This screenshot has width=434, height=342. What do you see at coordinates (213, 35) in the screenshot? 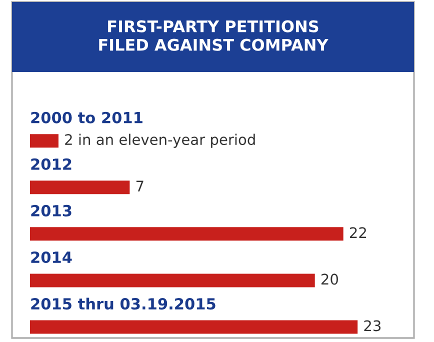
I see `chart-title: FIRST-PARTY PETITIONS FILED AGAINST COMPANY` at bounding box center [213, 35].